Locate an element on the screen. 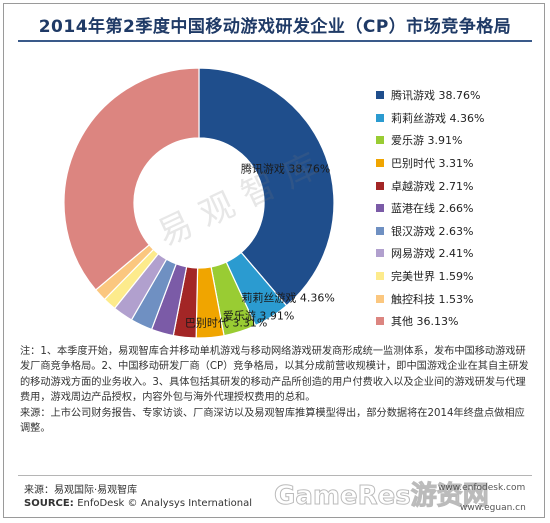 The height and width of the screenshot is (523, 550). legend-item-1: 腾讯游戏 38.76% is located at coordinates (460, 95).